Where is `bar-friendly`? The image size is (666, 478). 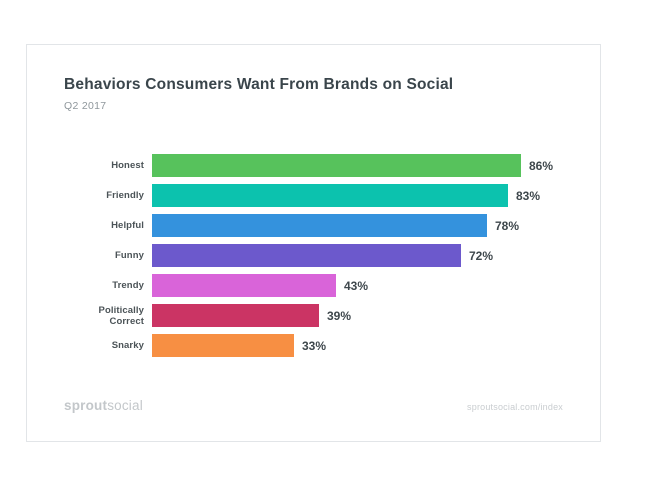 bar-friendly is located at coordinates (330, 195).